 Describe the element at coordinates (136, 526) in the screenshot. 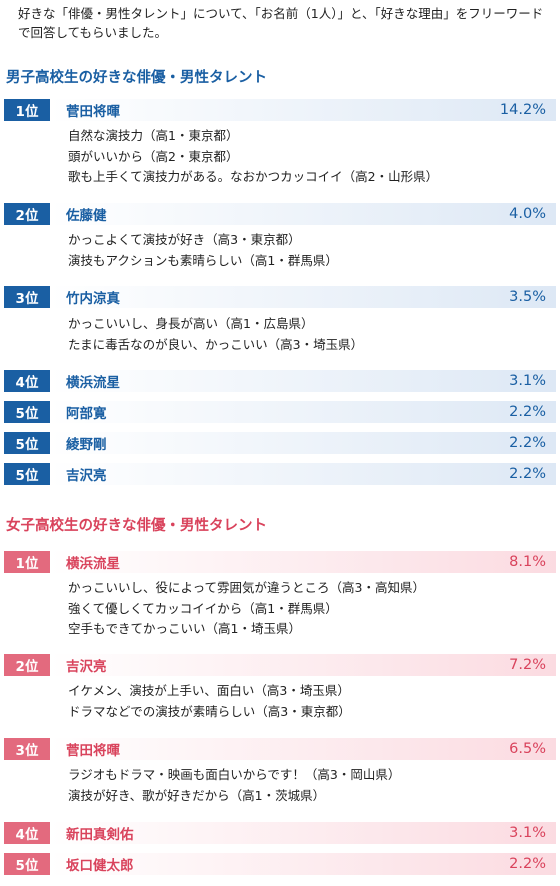

I see `girls-section-title: 女子高校生の好きな俳優・男性タレント` at that location.